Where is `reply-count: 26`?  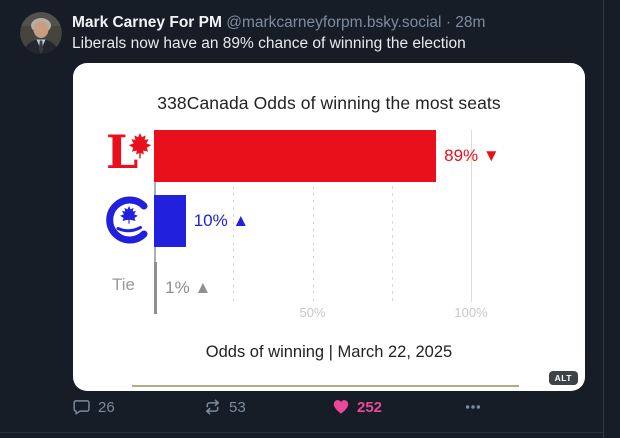
reply-count: 26 is located at coordinates (106, 407).